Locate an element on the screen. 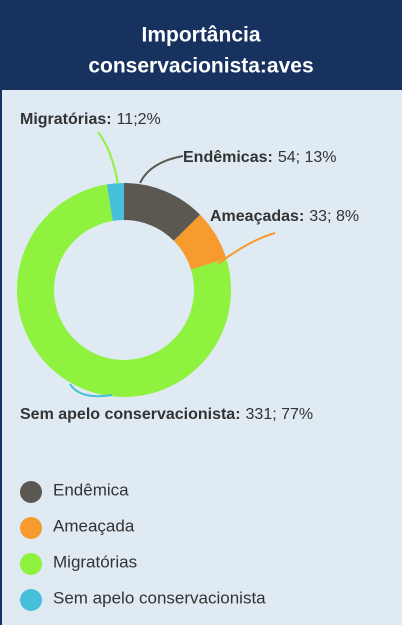 The width and height of the screenshot is (402, 625). data-label-value: 11;2% is located at coordinates (139, 119).